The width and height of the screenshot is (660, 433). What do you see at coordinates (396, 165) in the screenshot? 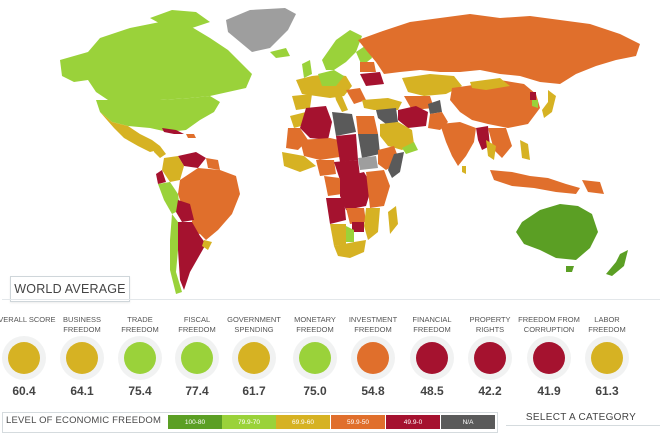
I see `country-somalia` at bounding box center [396, 165].